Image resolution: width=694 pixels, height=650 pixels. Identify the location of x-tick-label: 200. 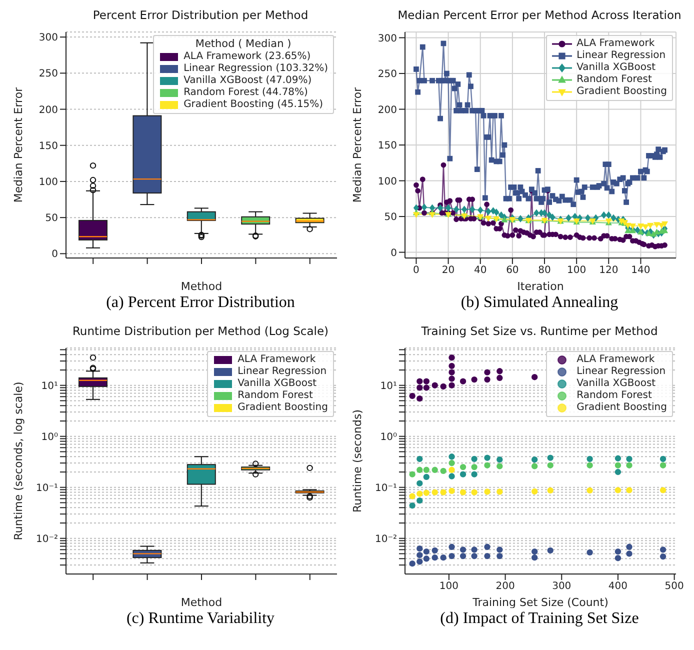
(505, 586).